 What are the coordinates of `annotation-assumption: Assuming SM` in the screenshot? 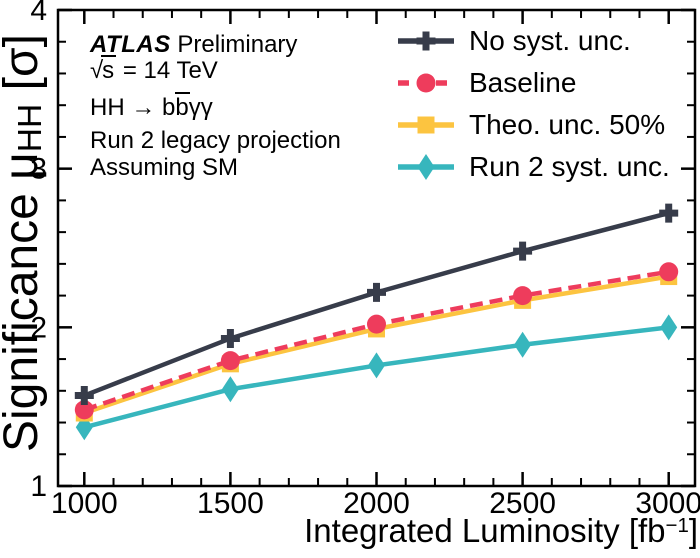 It's located at (164, 167).